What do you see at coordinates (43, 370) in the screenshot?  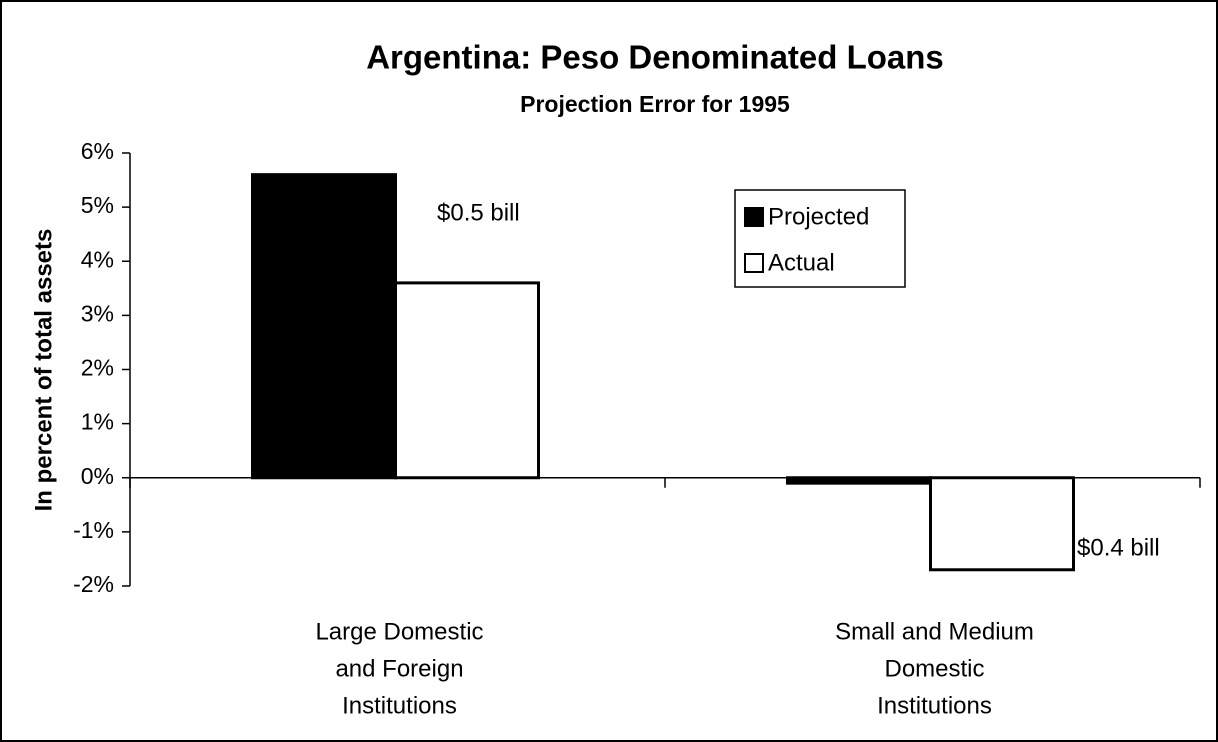 I see `y-axis-label: In percent of total assets` at bounding box center [43, 370].